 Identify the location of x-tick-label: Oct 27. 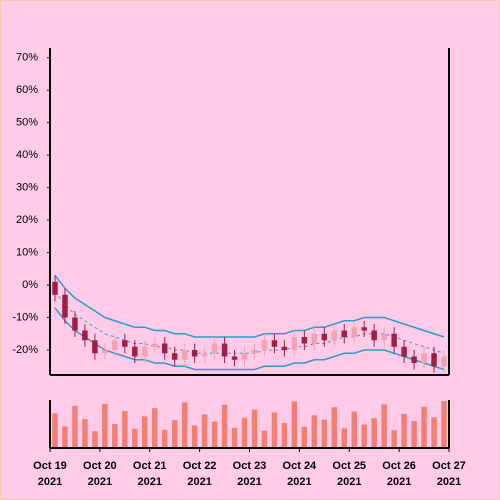
(449, 466).